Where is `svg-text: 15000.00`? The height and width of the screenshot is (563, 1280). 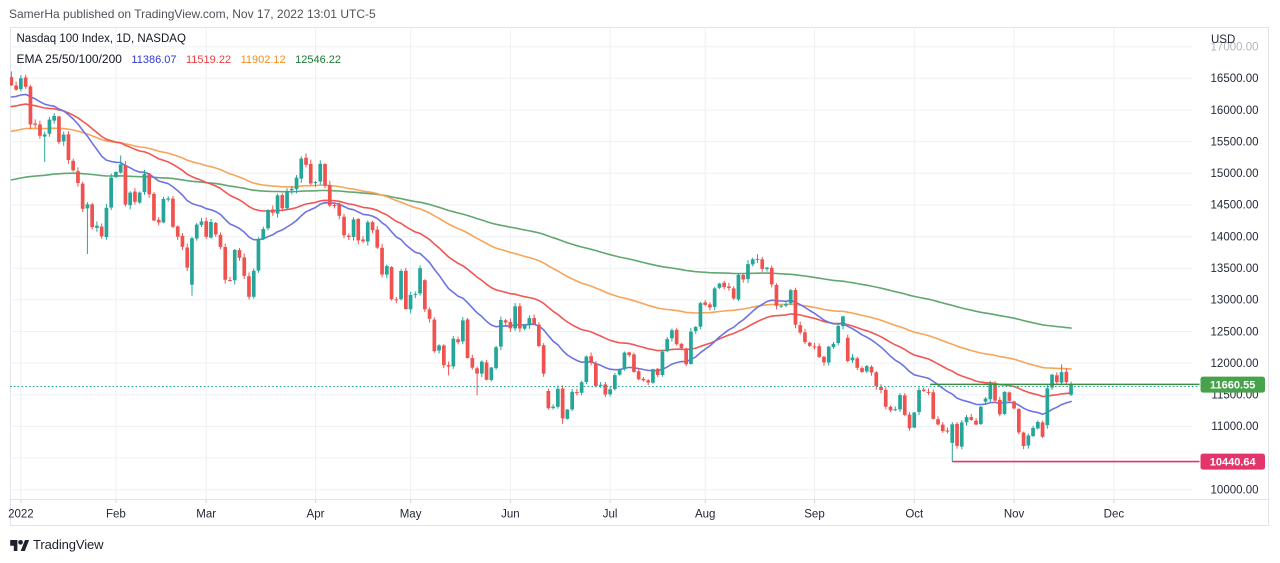
svg-text: 15000.00 is located at coordinates (1235, 174).